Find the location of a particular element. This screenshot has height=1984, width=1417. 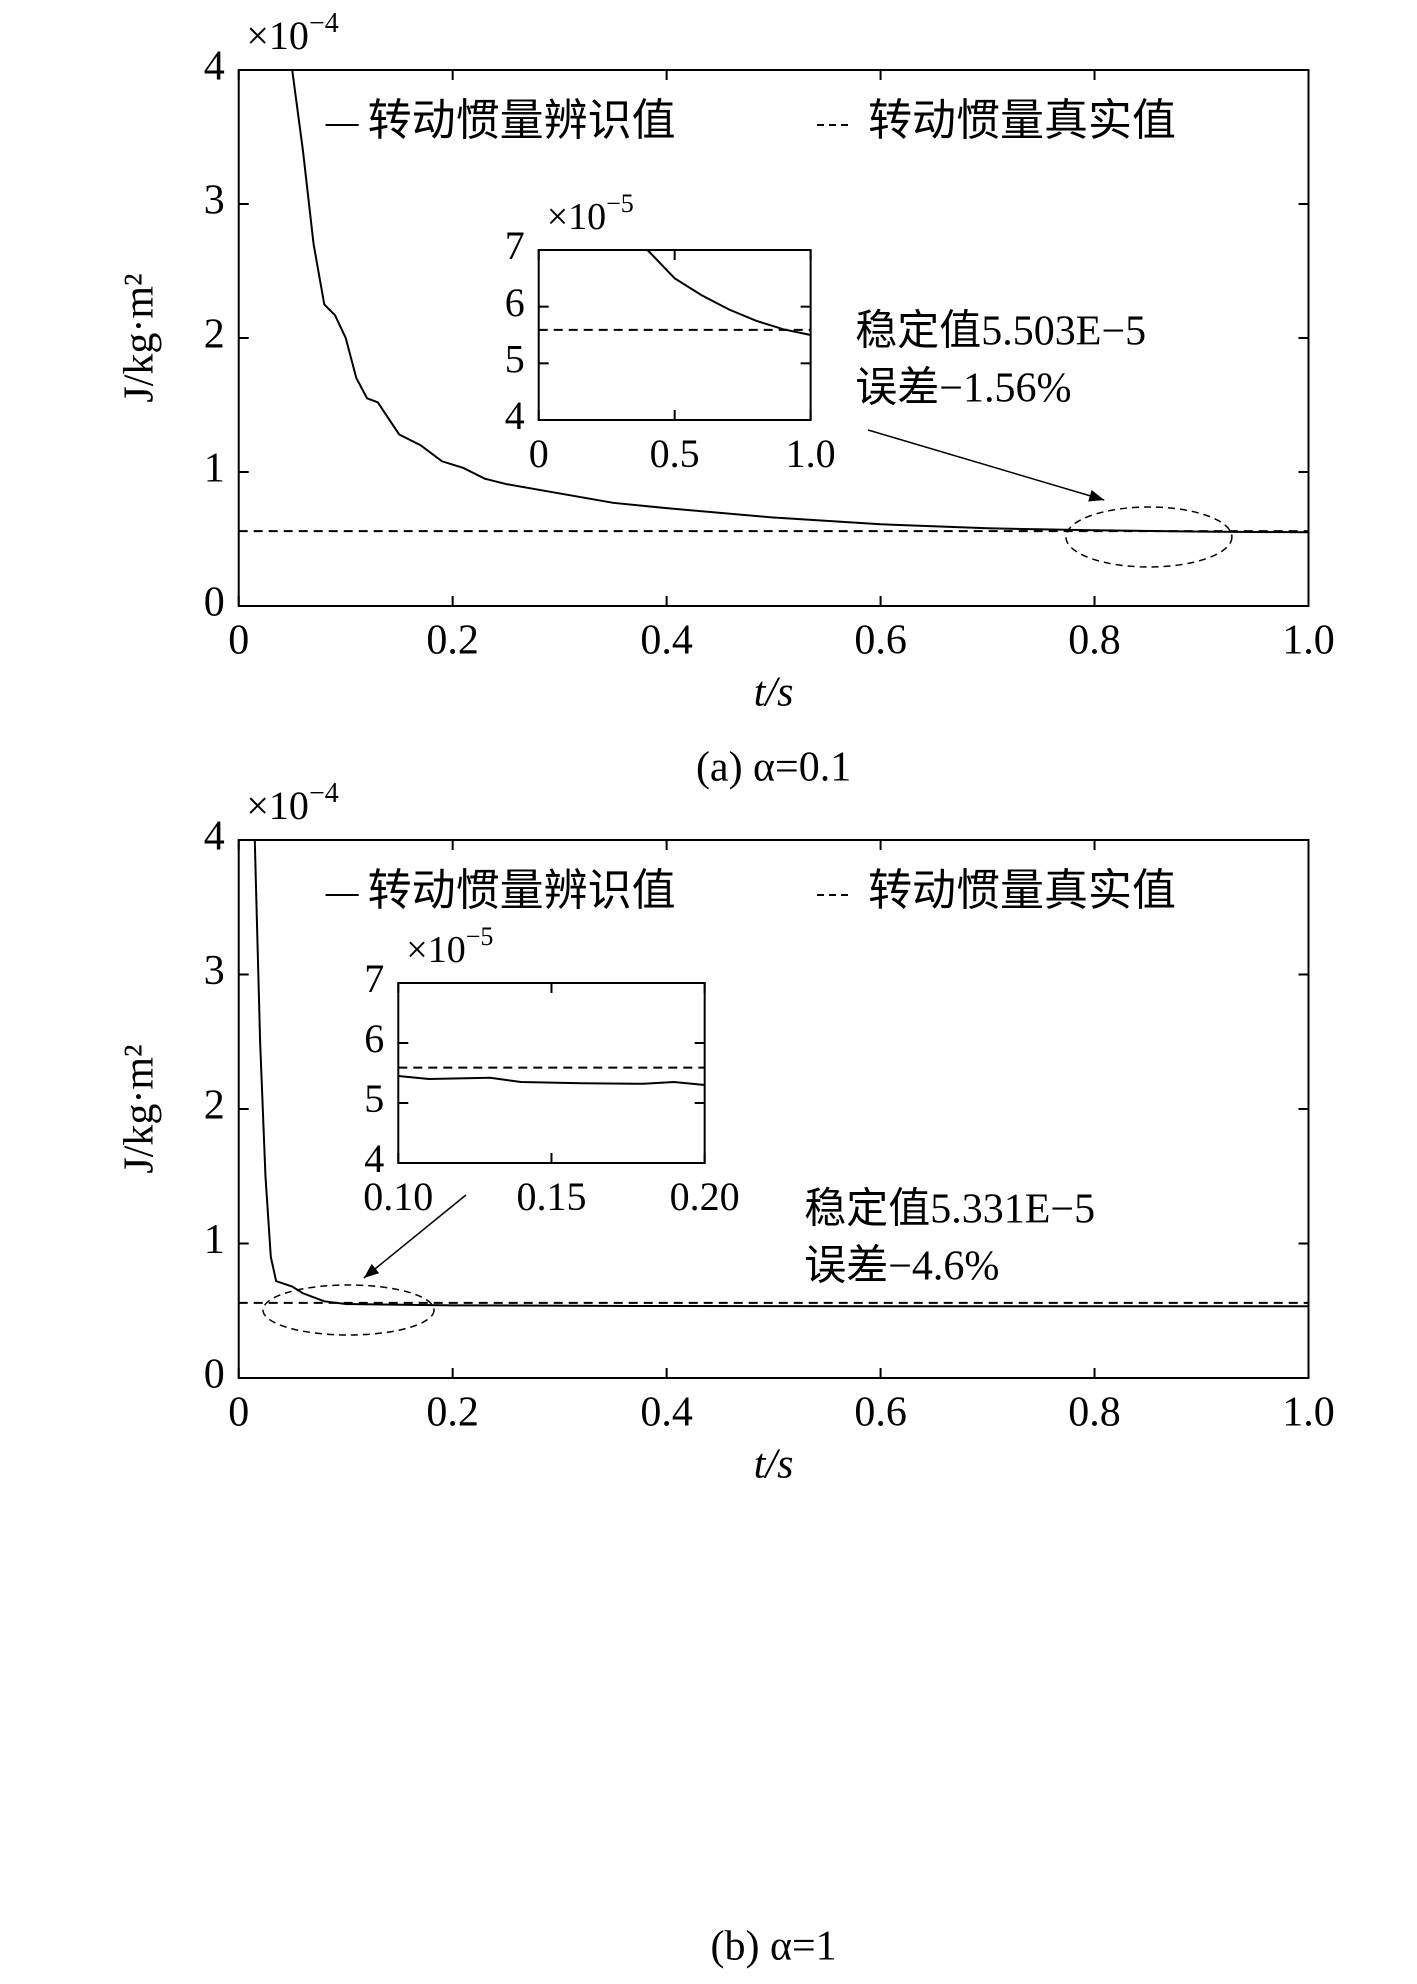

annotation: 稳定值5.503E−5 is located at coordinates (1000, 331).